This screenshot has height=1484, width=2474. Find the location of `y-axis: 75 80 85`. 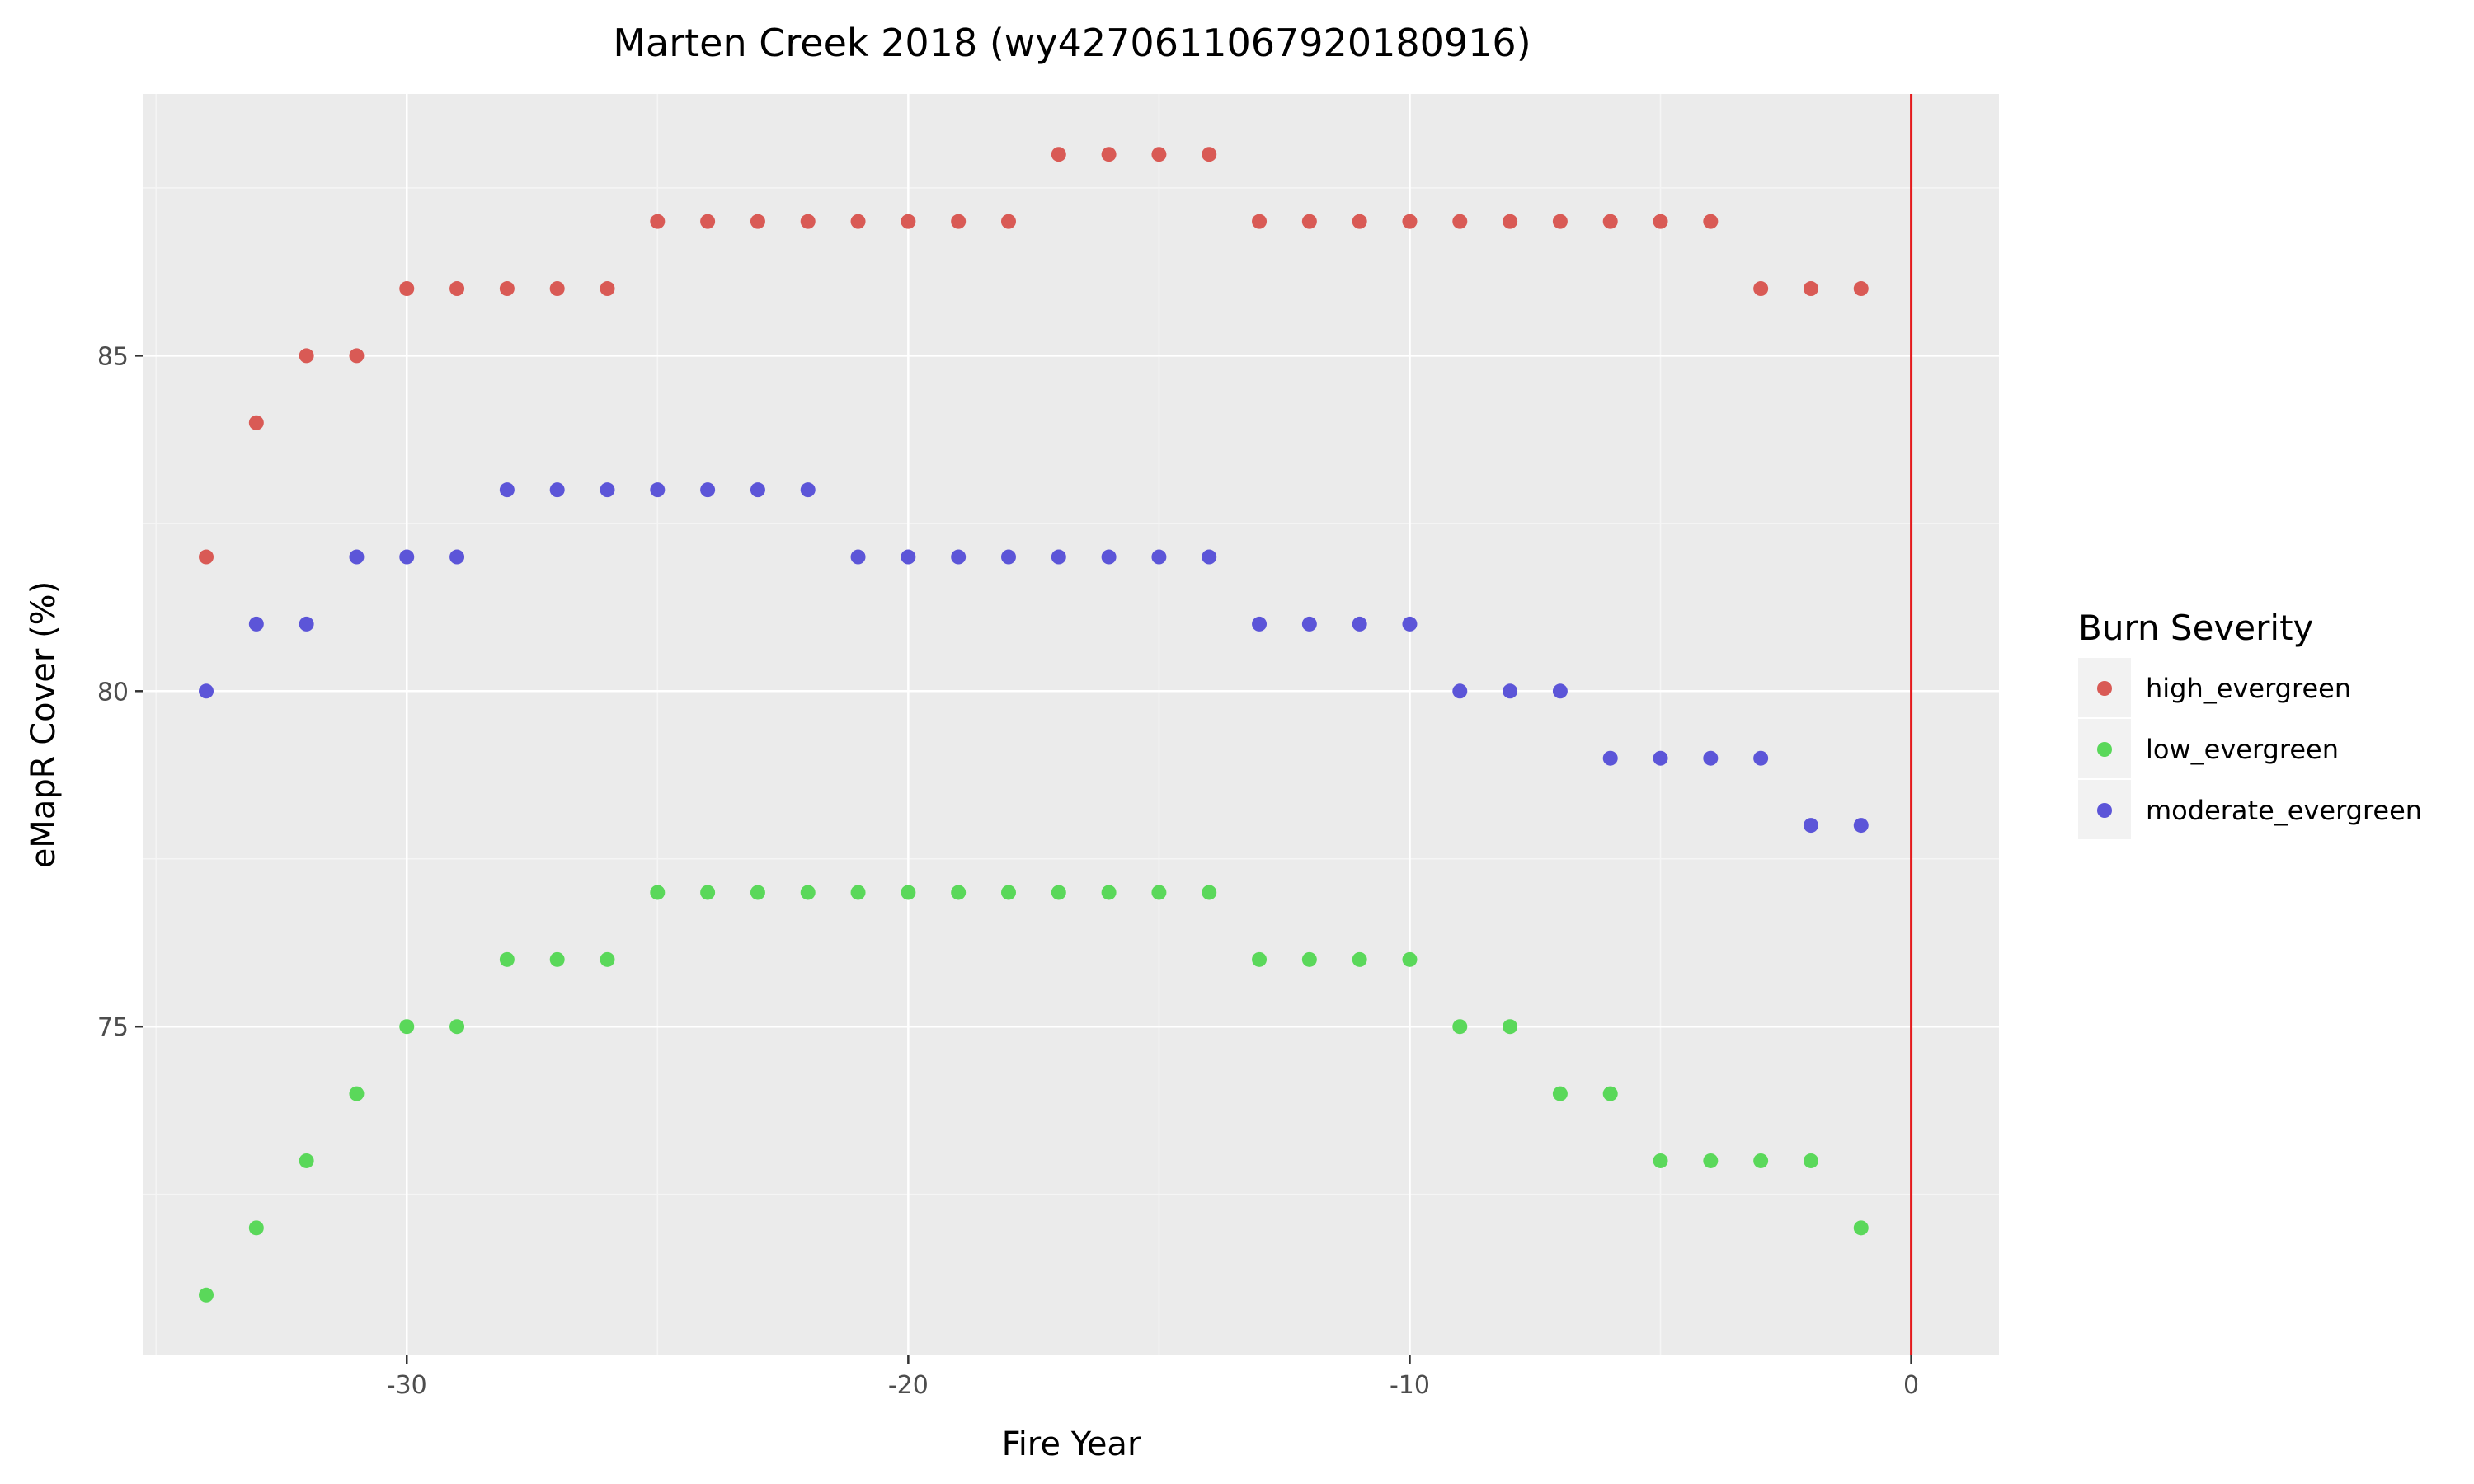

y-axis: 75 80 85 is located at coordinates (120, 692).